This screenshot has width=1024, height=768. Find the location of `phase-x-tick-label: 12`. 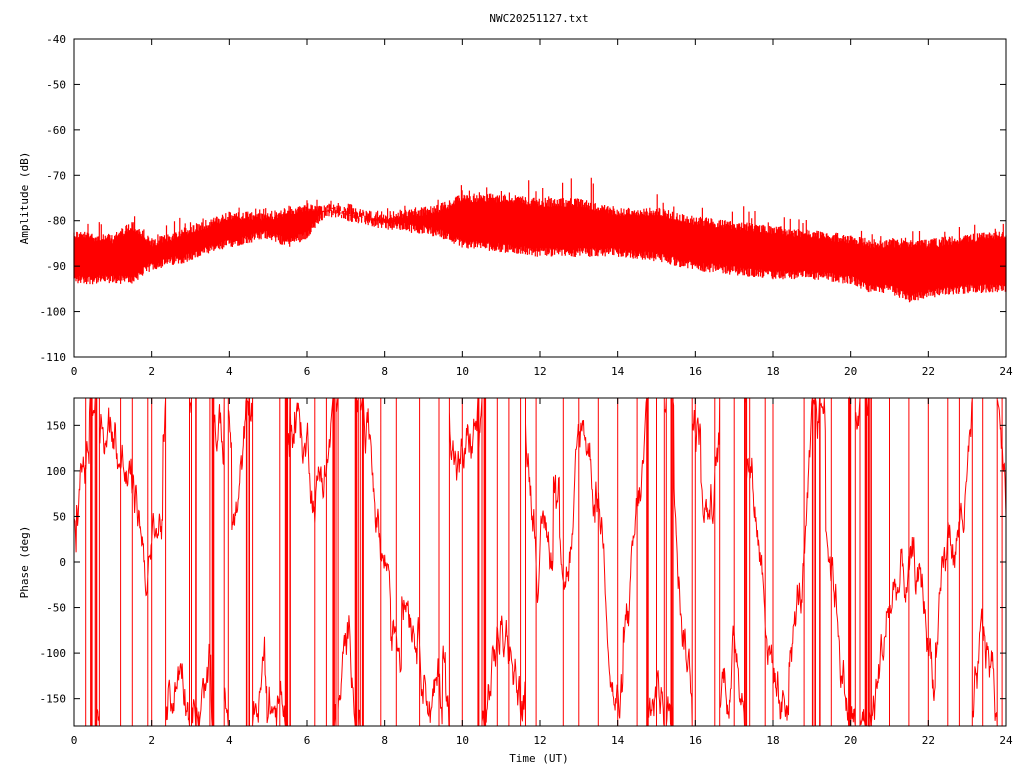

phase-x-tick-label: 12 is located at coordinates (539, 740).